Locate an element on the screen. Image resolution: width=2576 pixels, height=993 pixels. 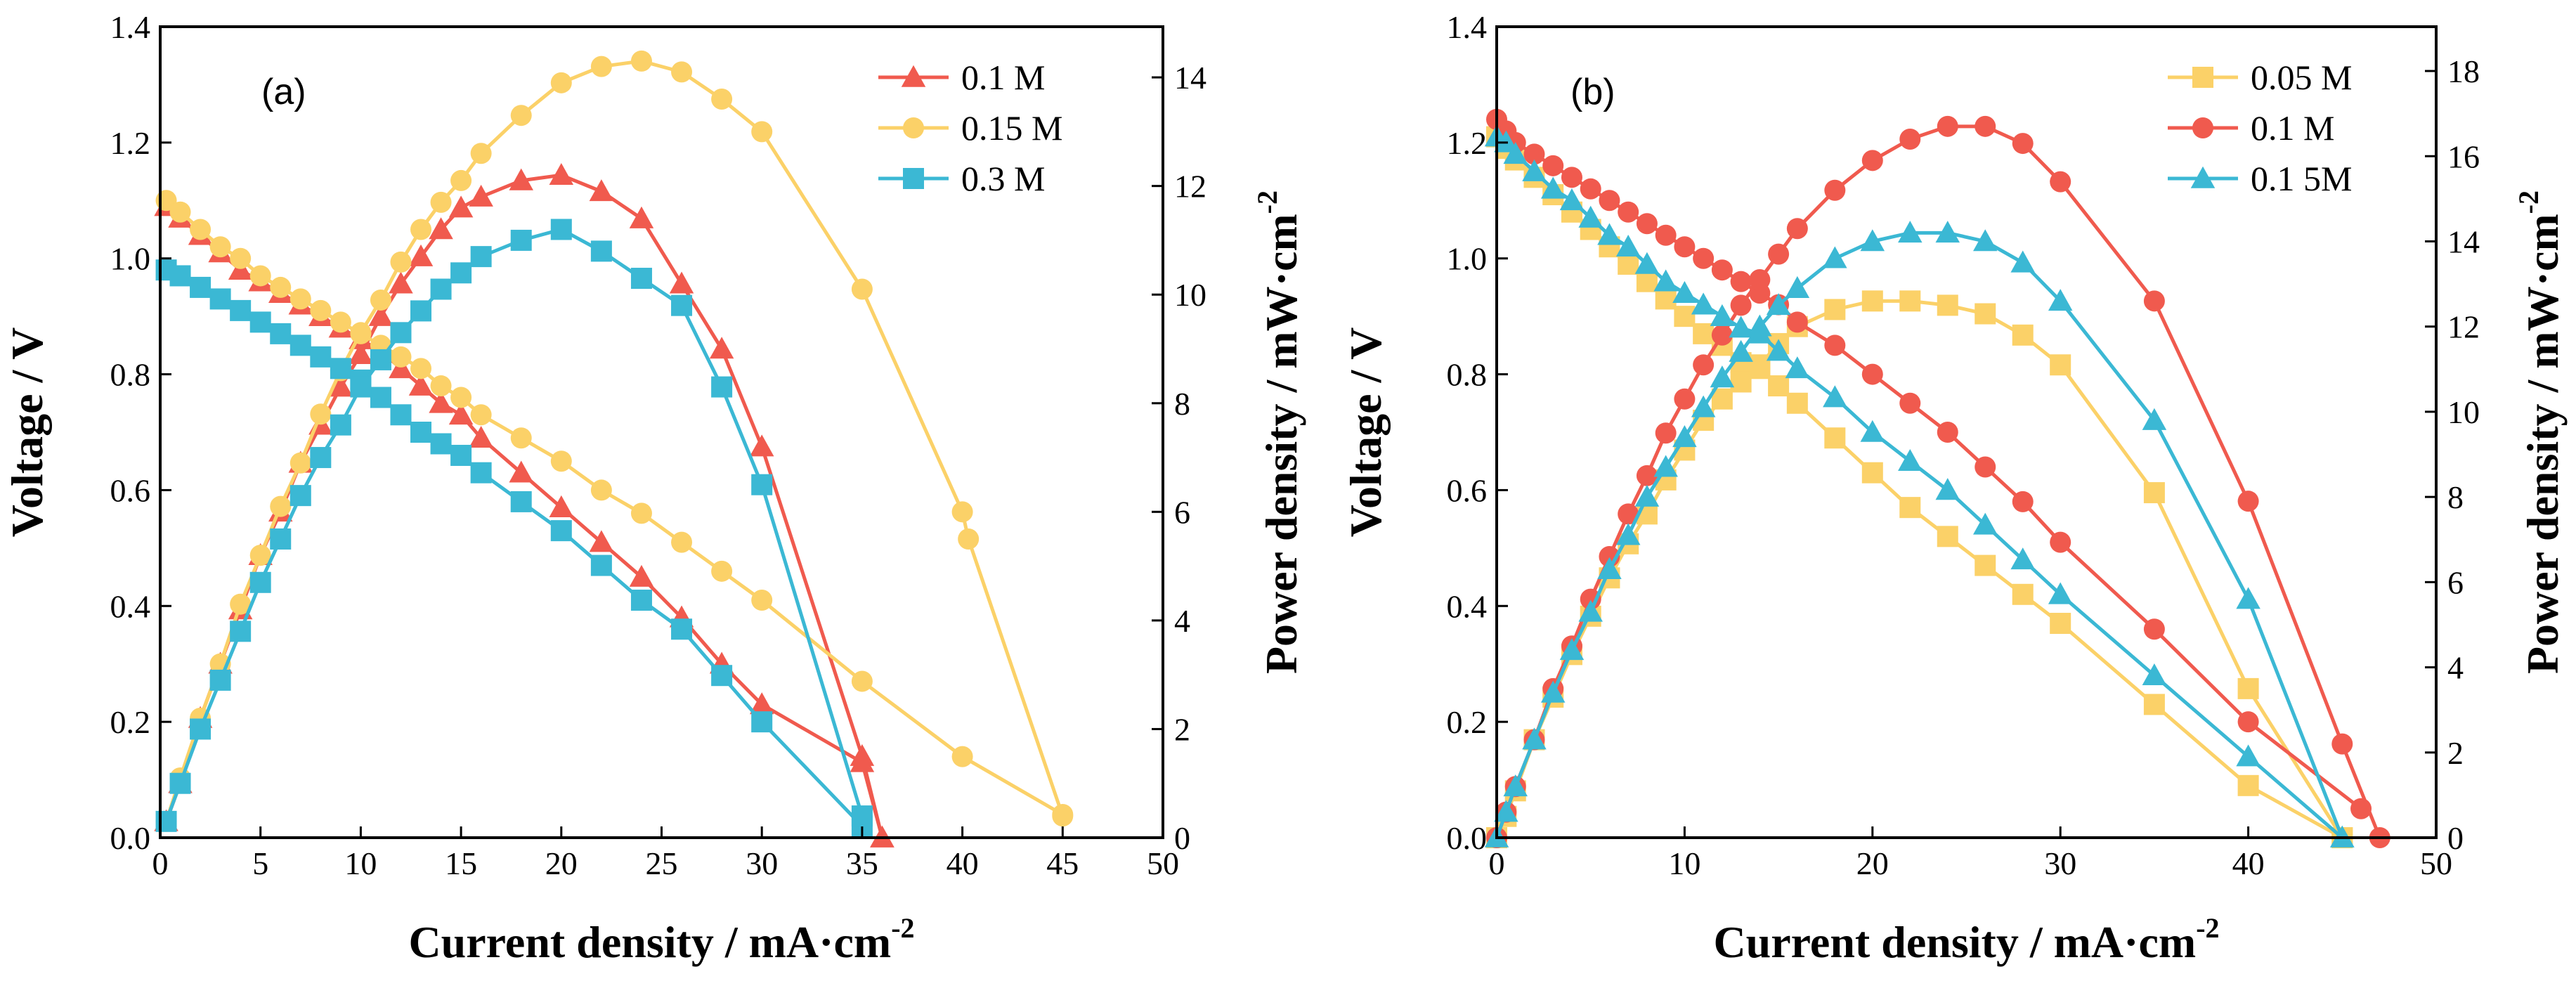
legend: 0.05 M 0.1 M 0.1 5M is located at coordinates (2260, 128).